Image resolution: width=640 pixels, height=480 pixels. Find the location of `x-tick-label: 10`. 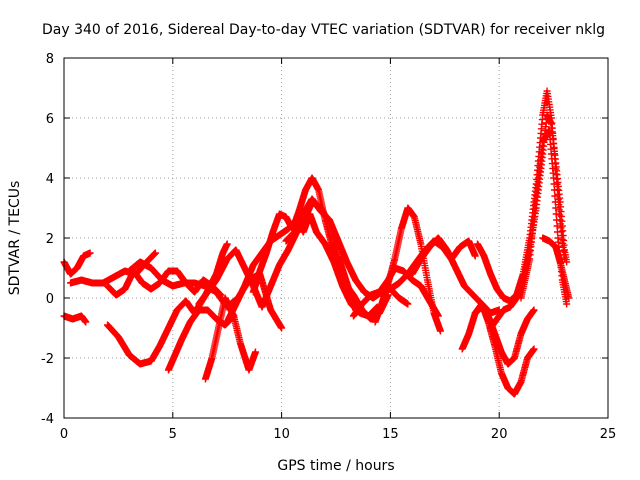

x-tick-label: 10 is located at coordinates (281, 434).